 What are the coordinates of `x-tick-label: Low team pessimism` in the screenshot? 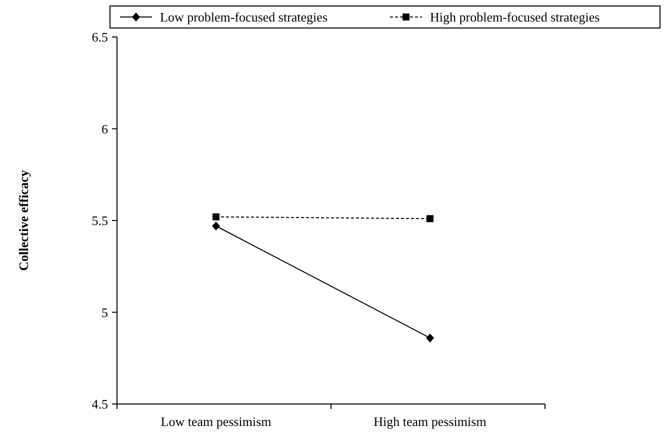 It's located at (216, 421).